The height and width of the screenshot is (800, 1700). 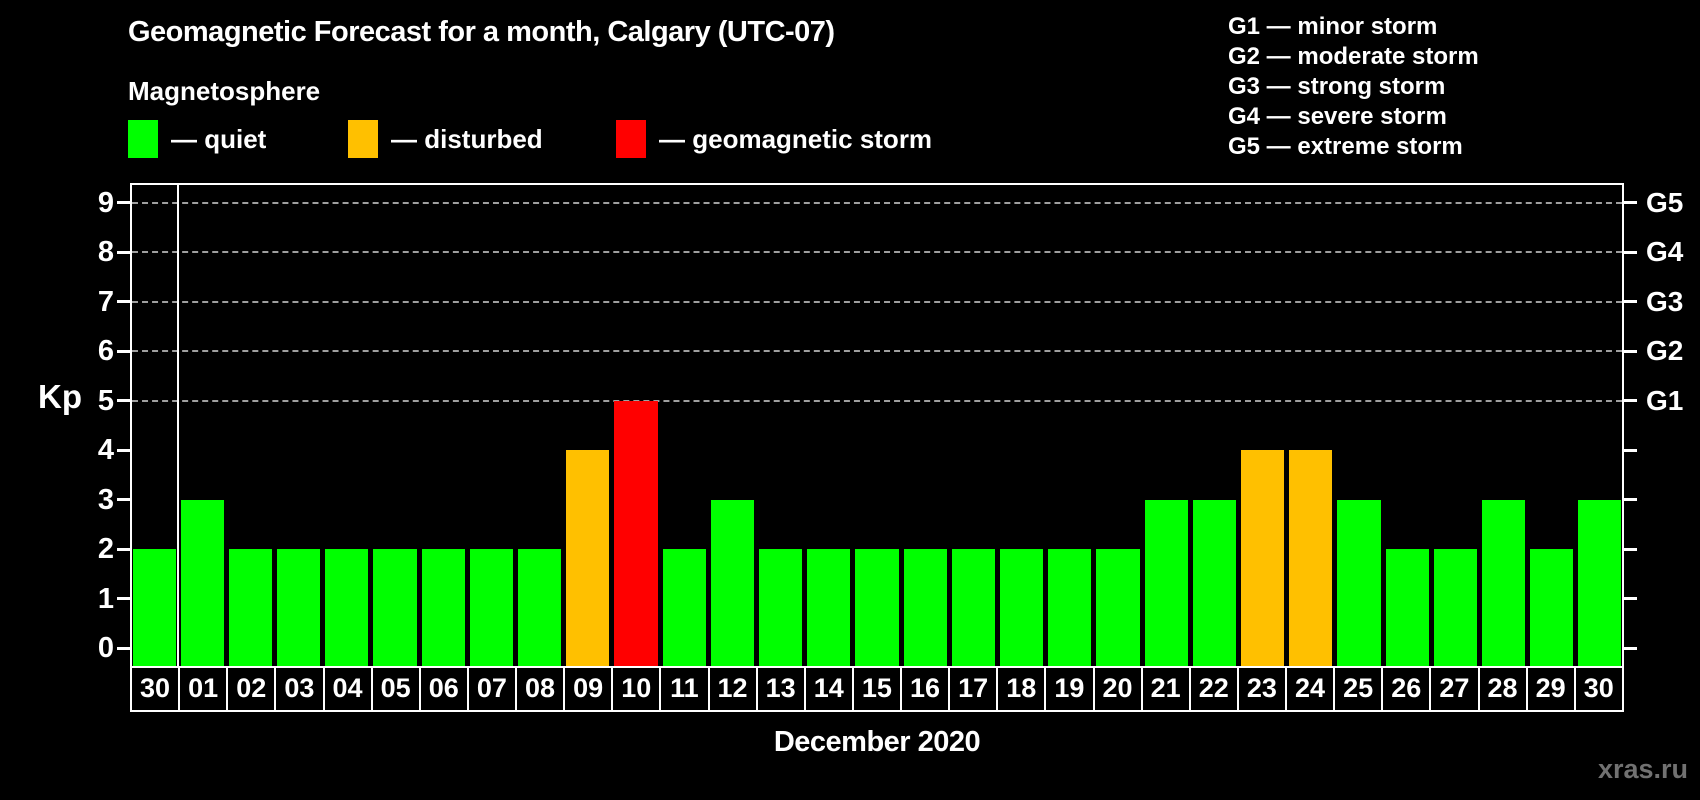 I want to click on y-axis-tick-label-3: 3, so click(x=105, y=499).